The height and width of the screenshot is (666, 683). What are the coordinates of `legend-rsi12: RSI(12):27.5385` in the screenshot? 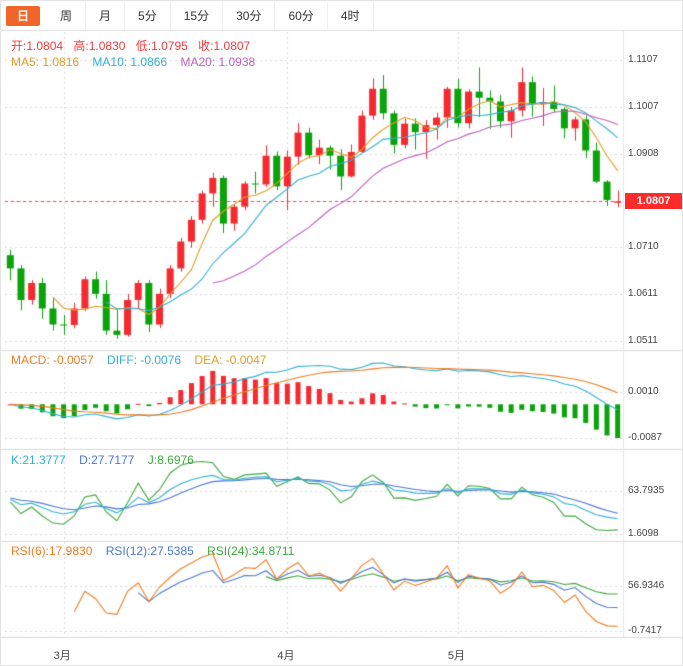 It's located at (149, 551).